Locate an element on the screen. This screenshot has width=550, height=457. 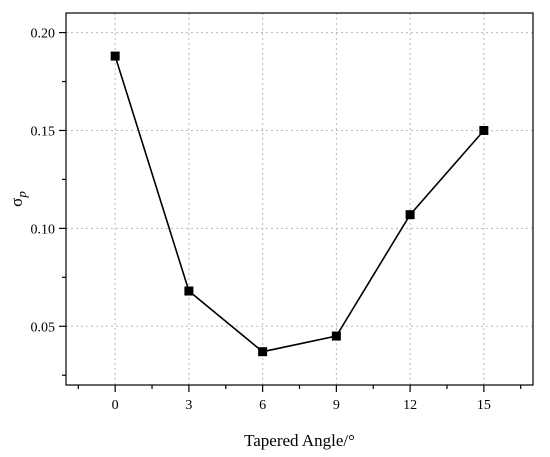
x-tick-label: 12 is located at coordinates (410, 405).